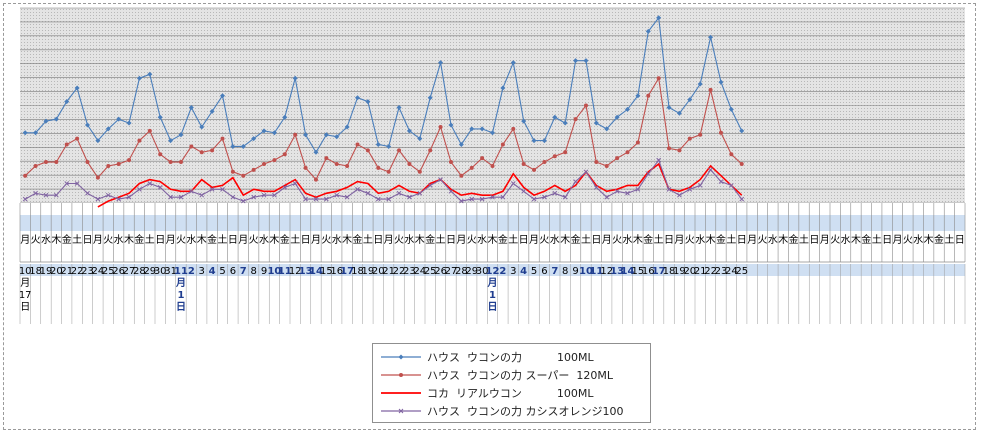  What do you see at coordinates (492, 270) in the screenshot?
I see `date-band` at bounding box center [492, 270].